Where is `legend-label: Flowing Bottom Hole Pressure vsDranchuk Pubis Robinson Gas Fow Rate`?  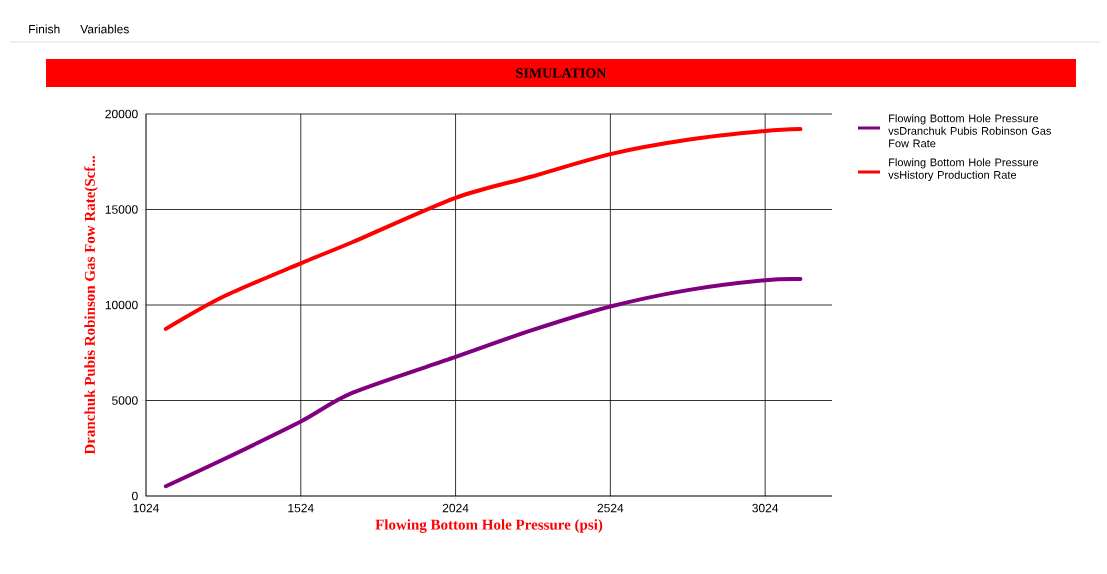 legend-label: Flowing Bottom Hole Pressure vsDranchuk Pubis Robinson Gas Fow Rate is located at coordinates (970, 131).